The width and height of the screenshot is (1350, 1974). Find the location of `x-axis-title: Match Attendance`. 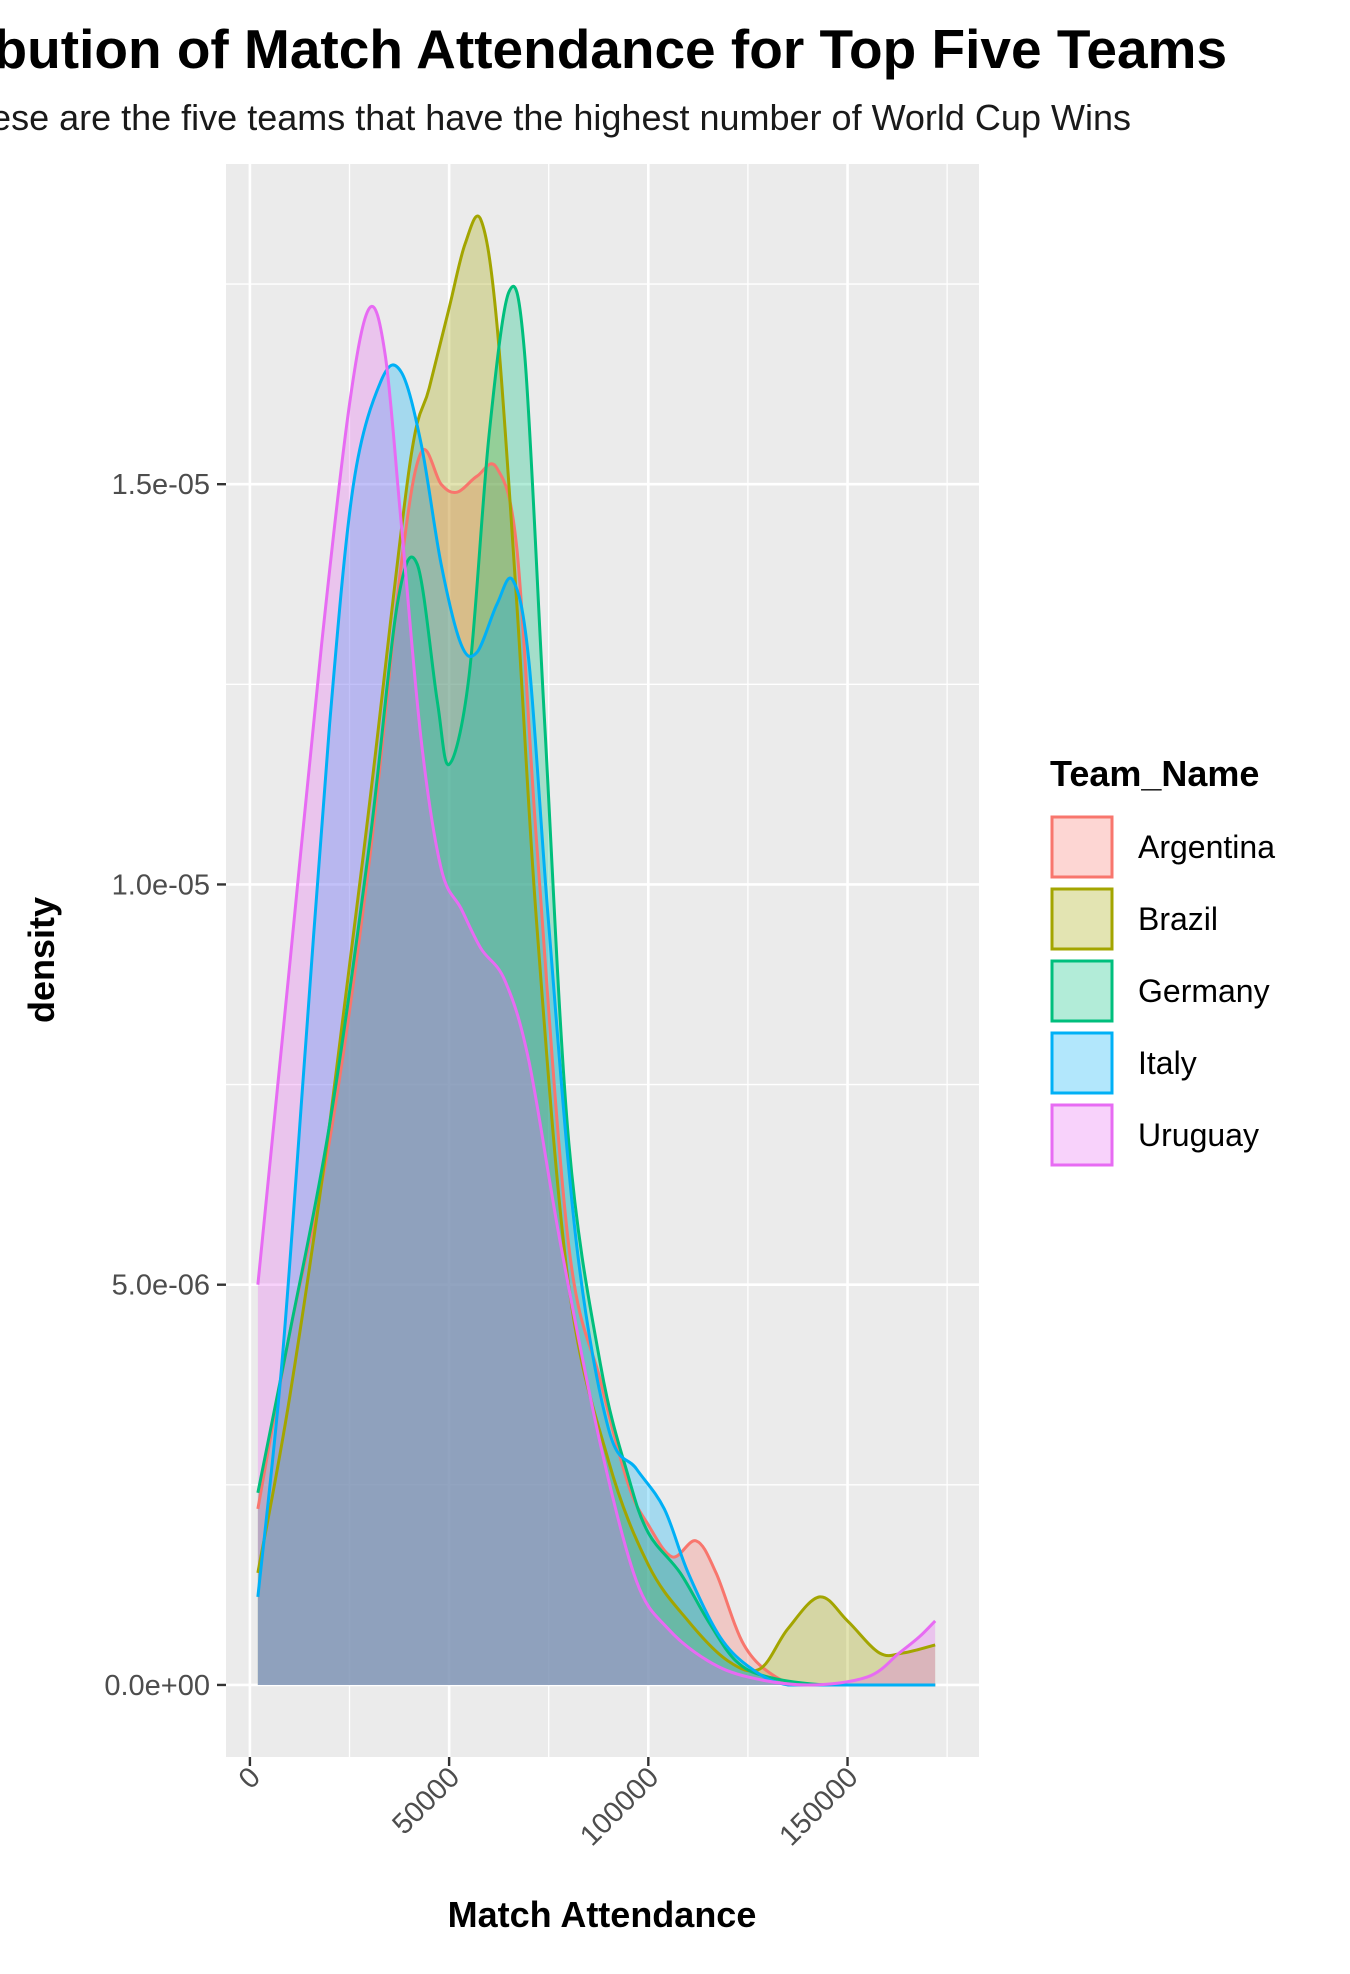

x-axis-title: Match Attendance is located at coordinates (602, 1914).